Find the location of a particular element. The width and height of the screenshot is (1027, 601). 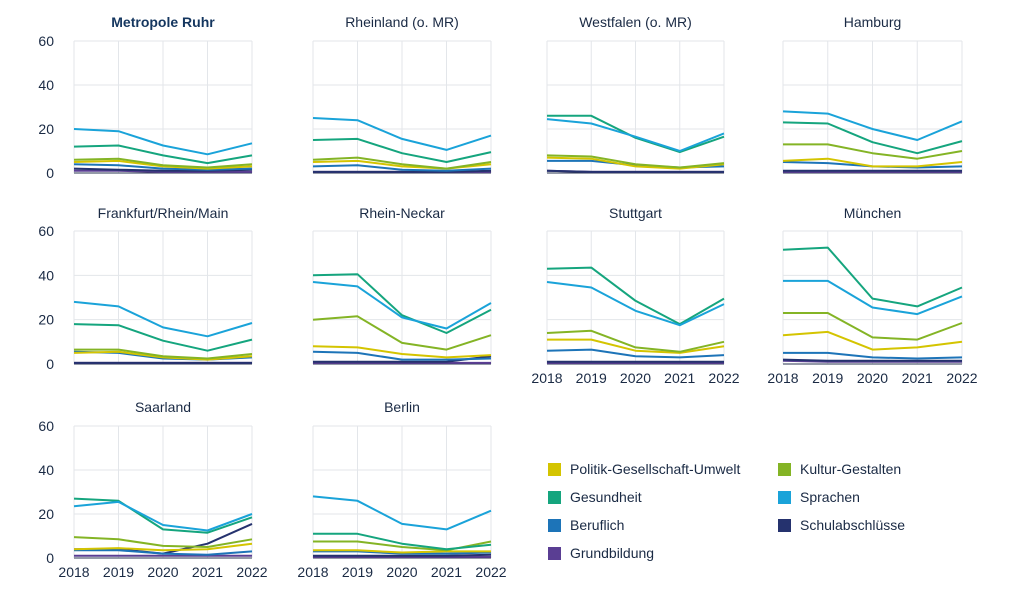

legend-label: Sprachen is located at coordinates (830, 497).